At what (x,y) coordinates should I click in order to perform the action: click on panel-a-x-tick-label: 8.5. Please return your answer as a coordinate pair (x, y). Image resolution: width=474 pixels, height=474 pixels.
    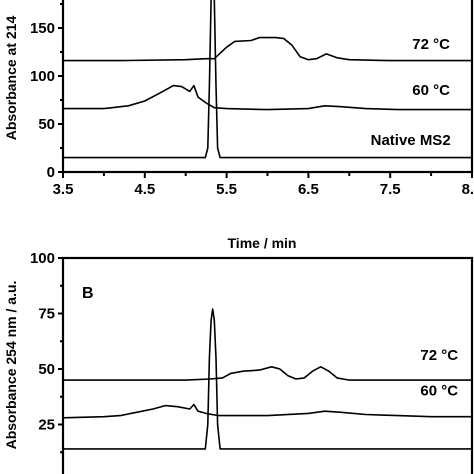
    Looking at the image, I should click on (468, 189).